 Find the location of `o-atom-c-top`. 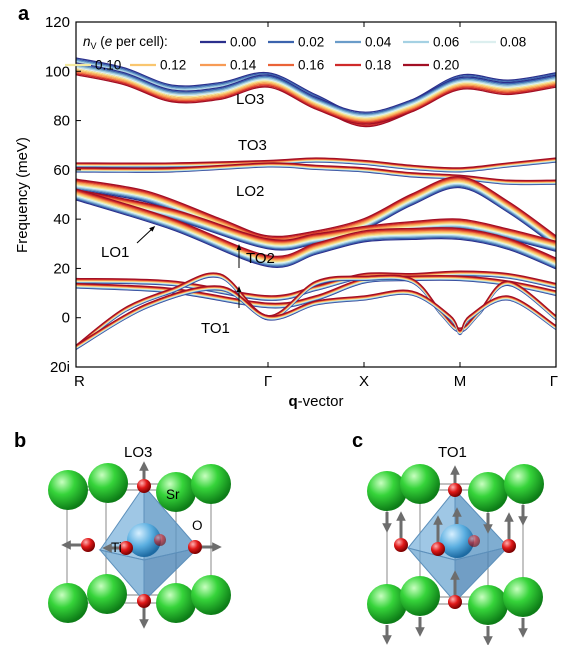

o-atom-c-top is located at coordinates (455, 490).